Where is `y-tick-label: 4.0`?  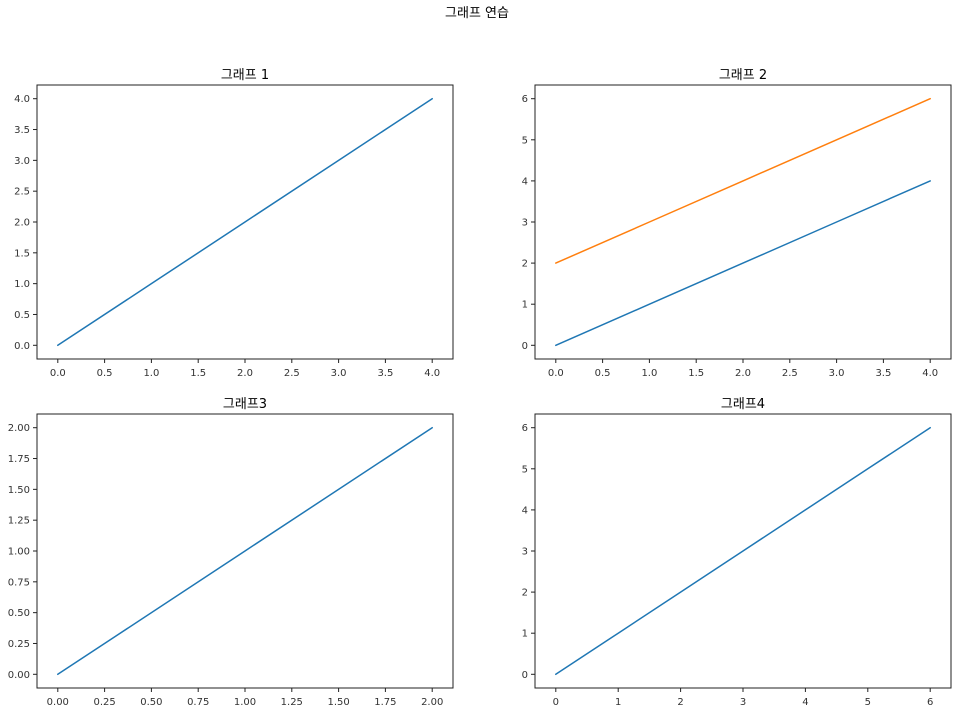 y-tick-label: 4.0 is located at coordinates (22, 99).